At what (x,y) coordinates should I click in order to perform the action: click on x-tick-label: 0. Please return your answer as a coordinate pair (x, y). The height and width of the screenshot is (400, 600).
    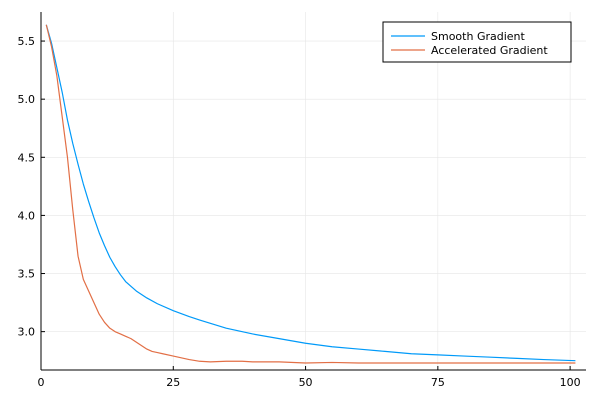
    Looking at the image, I should click on (41, 382).